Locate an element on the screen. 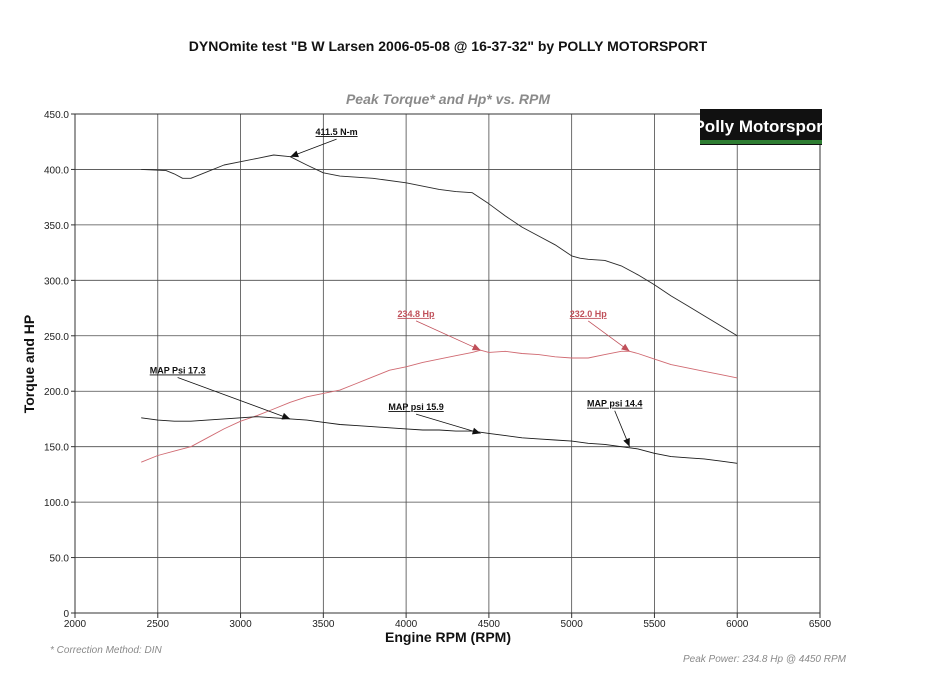 The image size is (936, 680). hp-series-line is located at coordinates (439, 406).